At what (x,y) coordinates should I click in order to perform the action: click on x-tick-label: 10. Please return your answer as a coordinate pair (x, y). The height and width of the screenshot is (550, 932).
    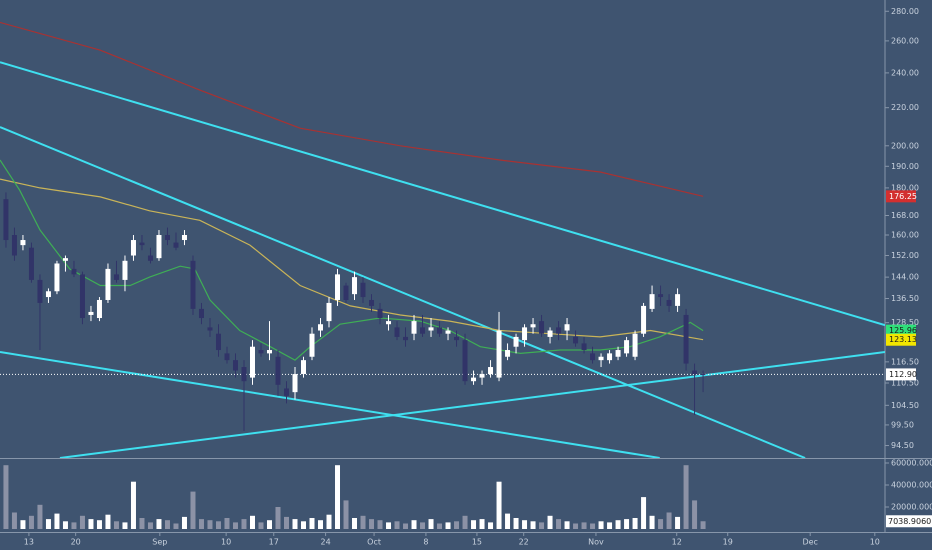
    Looking at the image, I should click on (875, 542).